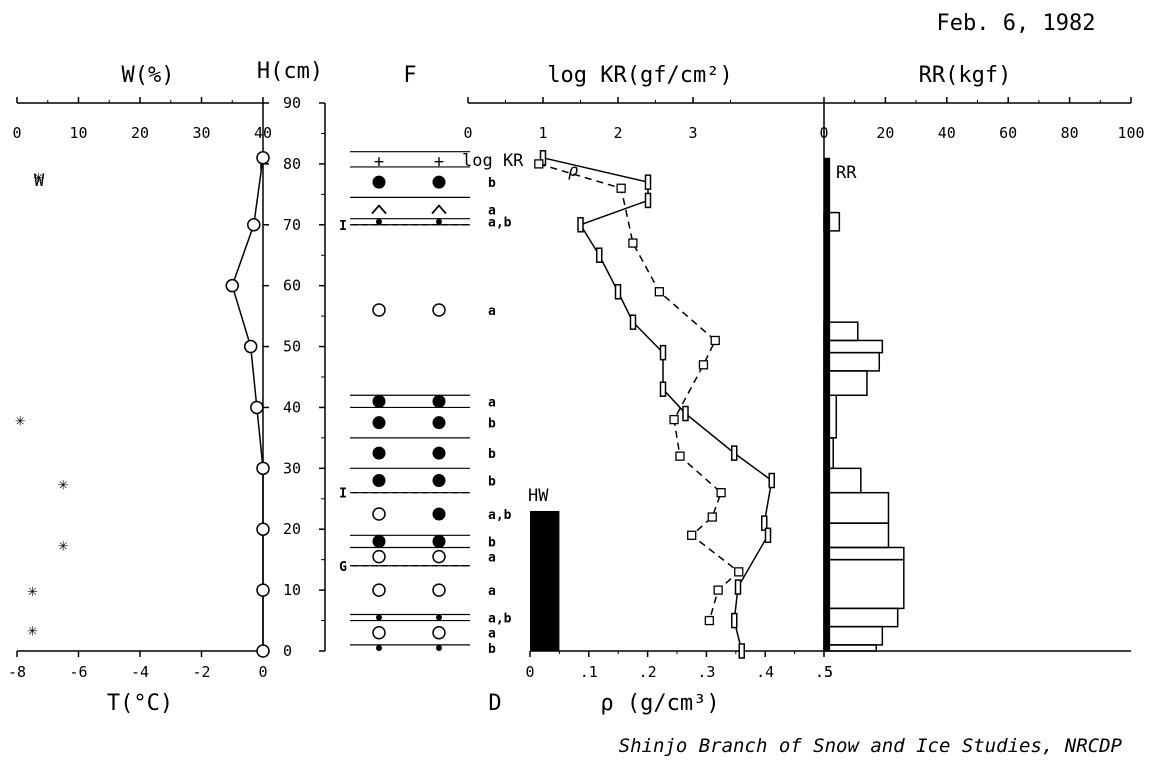  I want to click on rr-series-label: RR, so click(846, 173).